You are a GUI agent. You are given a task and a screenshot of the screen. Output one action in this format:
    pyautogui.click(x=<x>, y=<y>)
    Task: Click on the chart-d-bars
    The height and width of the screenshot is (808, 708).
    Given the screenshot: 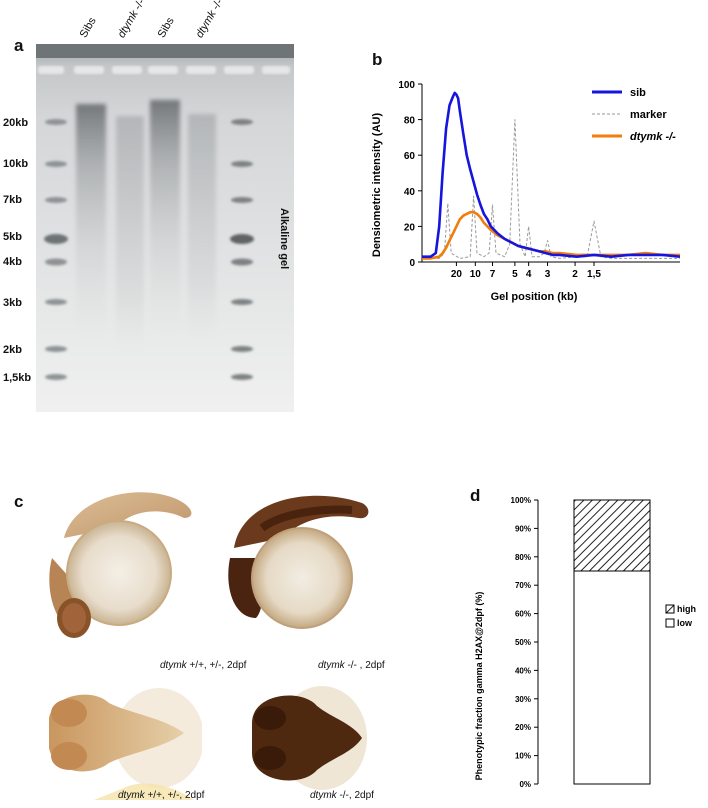 What is the action you would take?
    pyautogui.click(x=612, y=642)
    